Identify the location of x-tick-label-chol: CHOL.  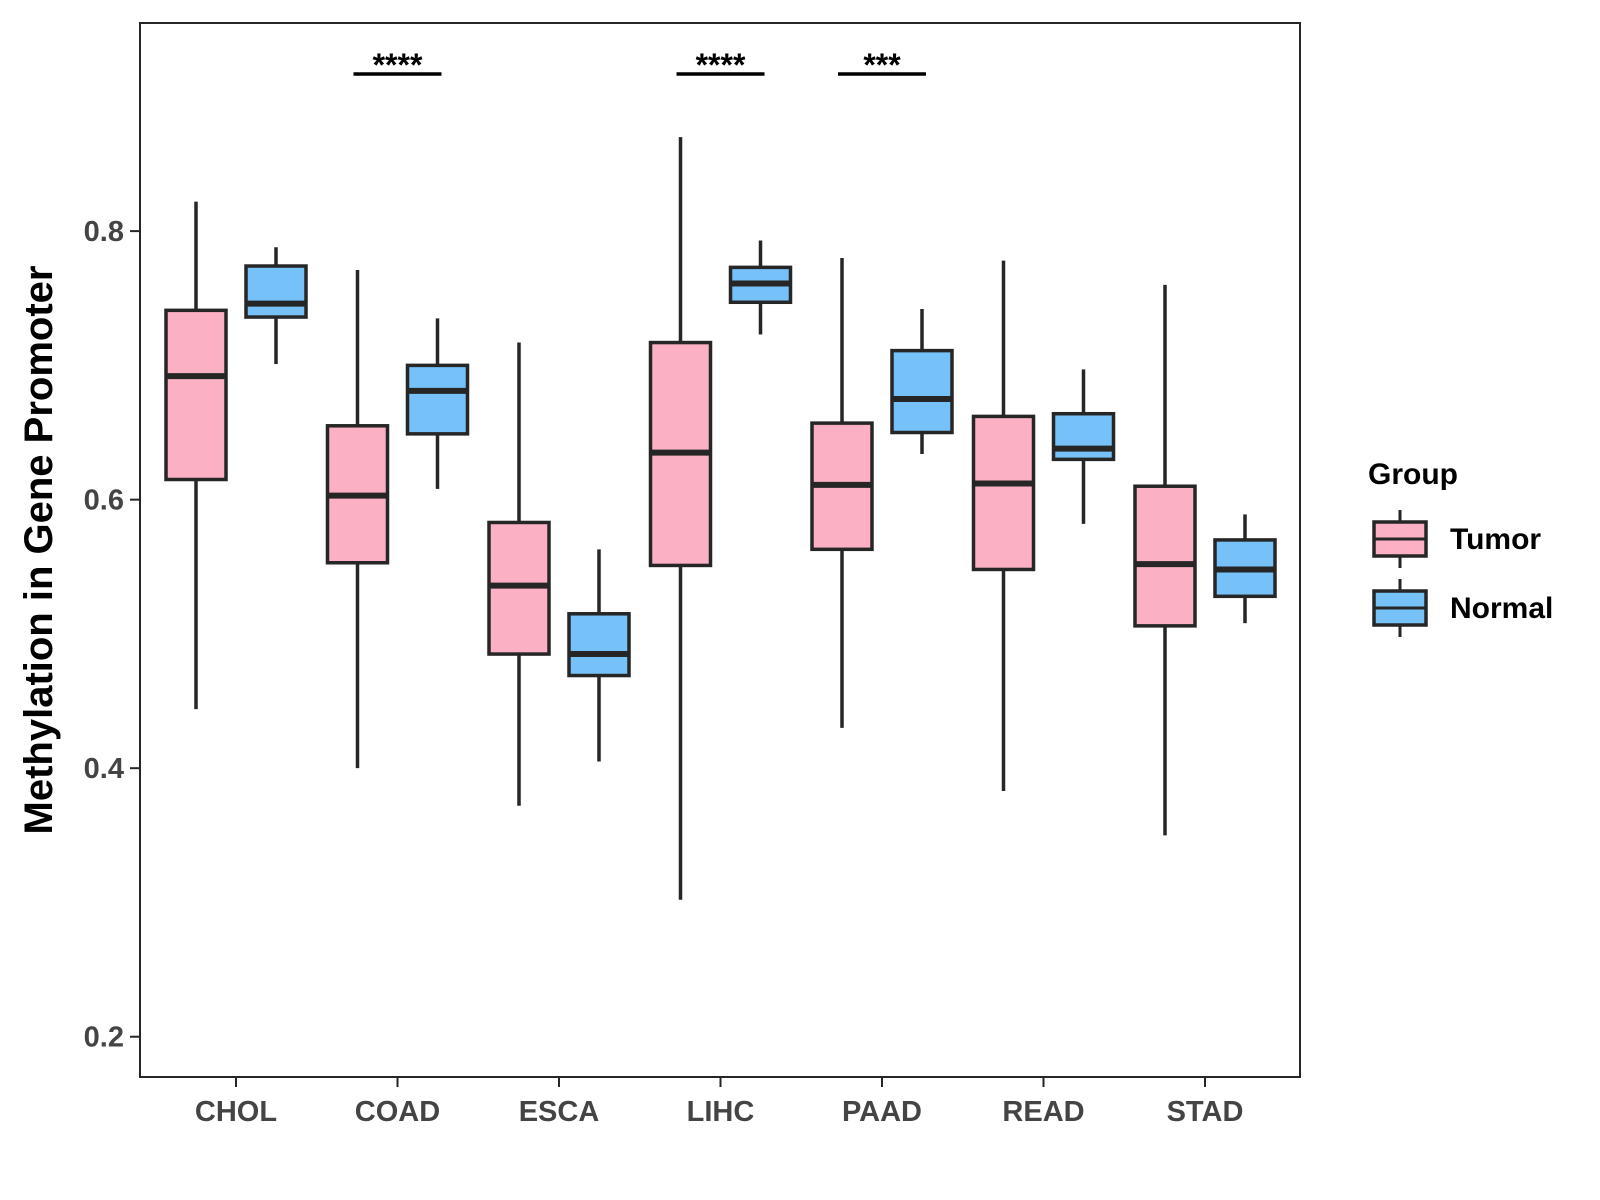
(236, 1112).